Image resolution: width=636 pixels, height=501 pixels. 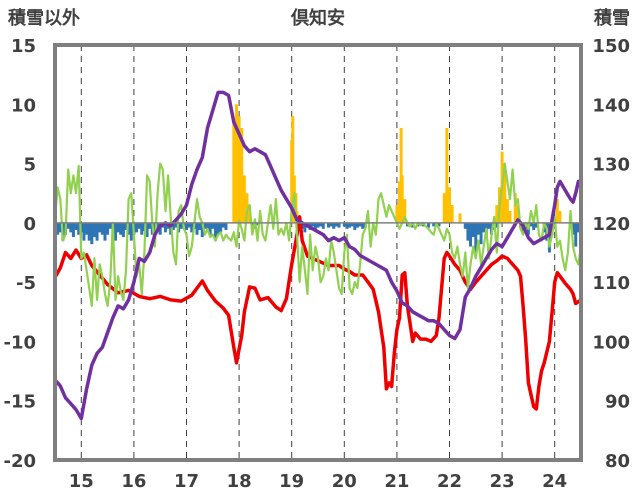 I want to click on right-tick-label: 100, so click(x=611, y=342).